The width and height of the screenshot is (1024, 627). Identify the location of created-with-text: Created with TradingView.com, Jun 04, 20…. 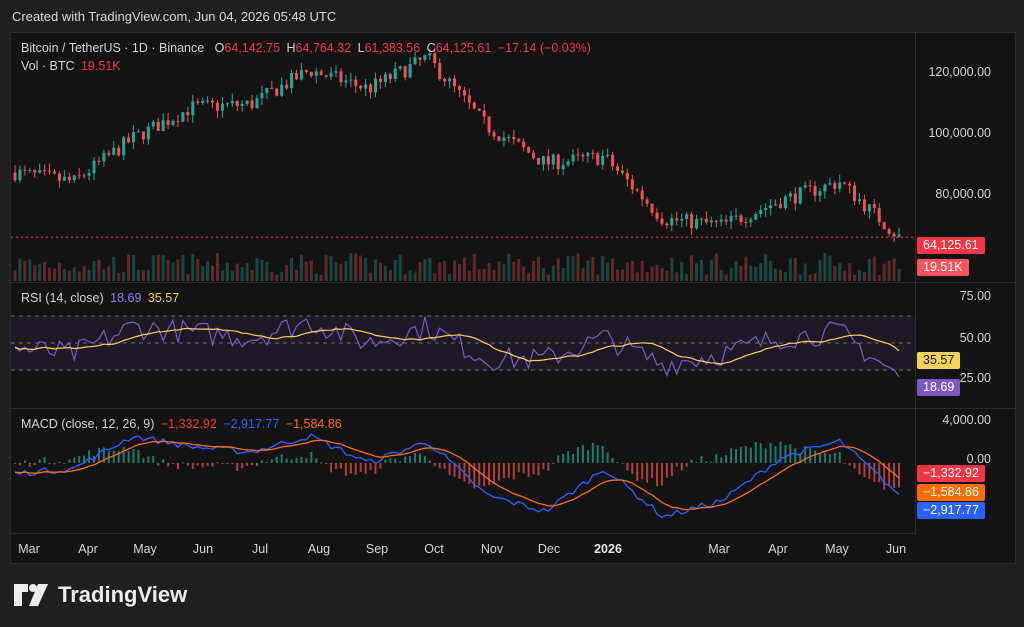
(174, 16).